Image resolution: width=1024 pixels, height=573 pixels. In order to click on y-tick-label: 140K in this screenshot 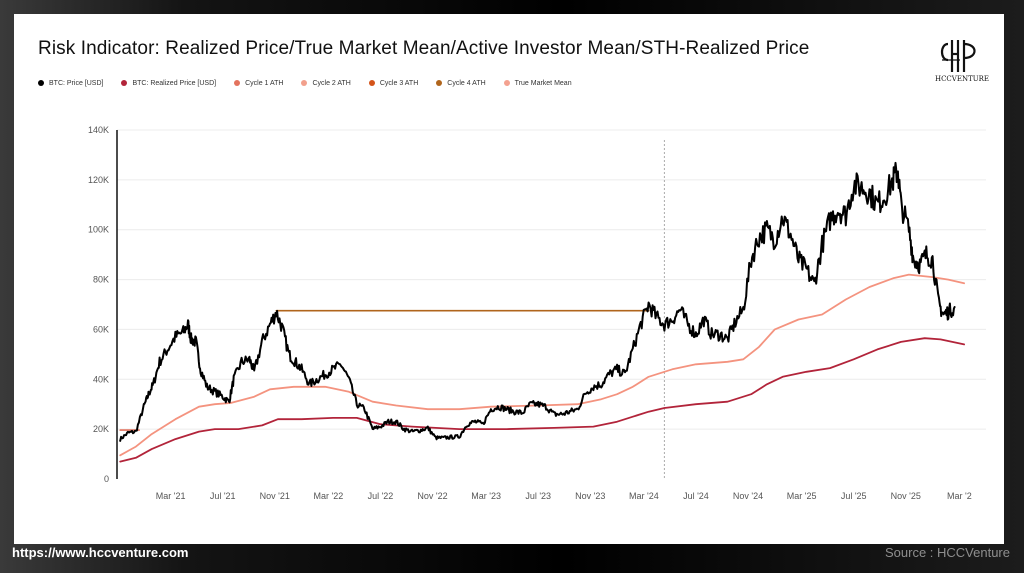, I will do `click(98, 130)`.